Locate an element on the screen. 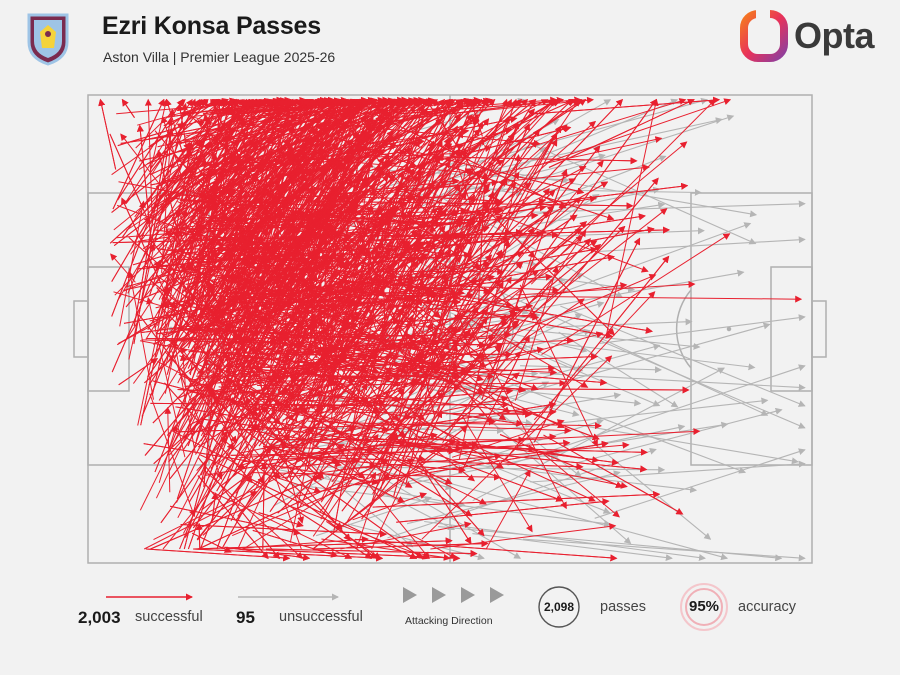 This screenshot has height=675, width=900. page-title: Ezri Konsa Passes is located at coordinates (211, 26).